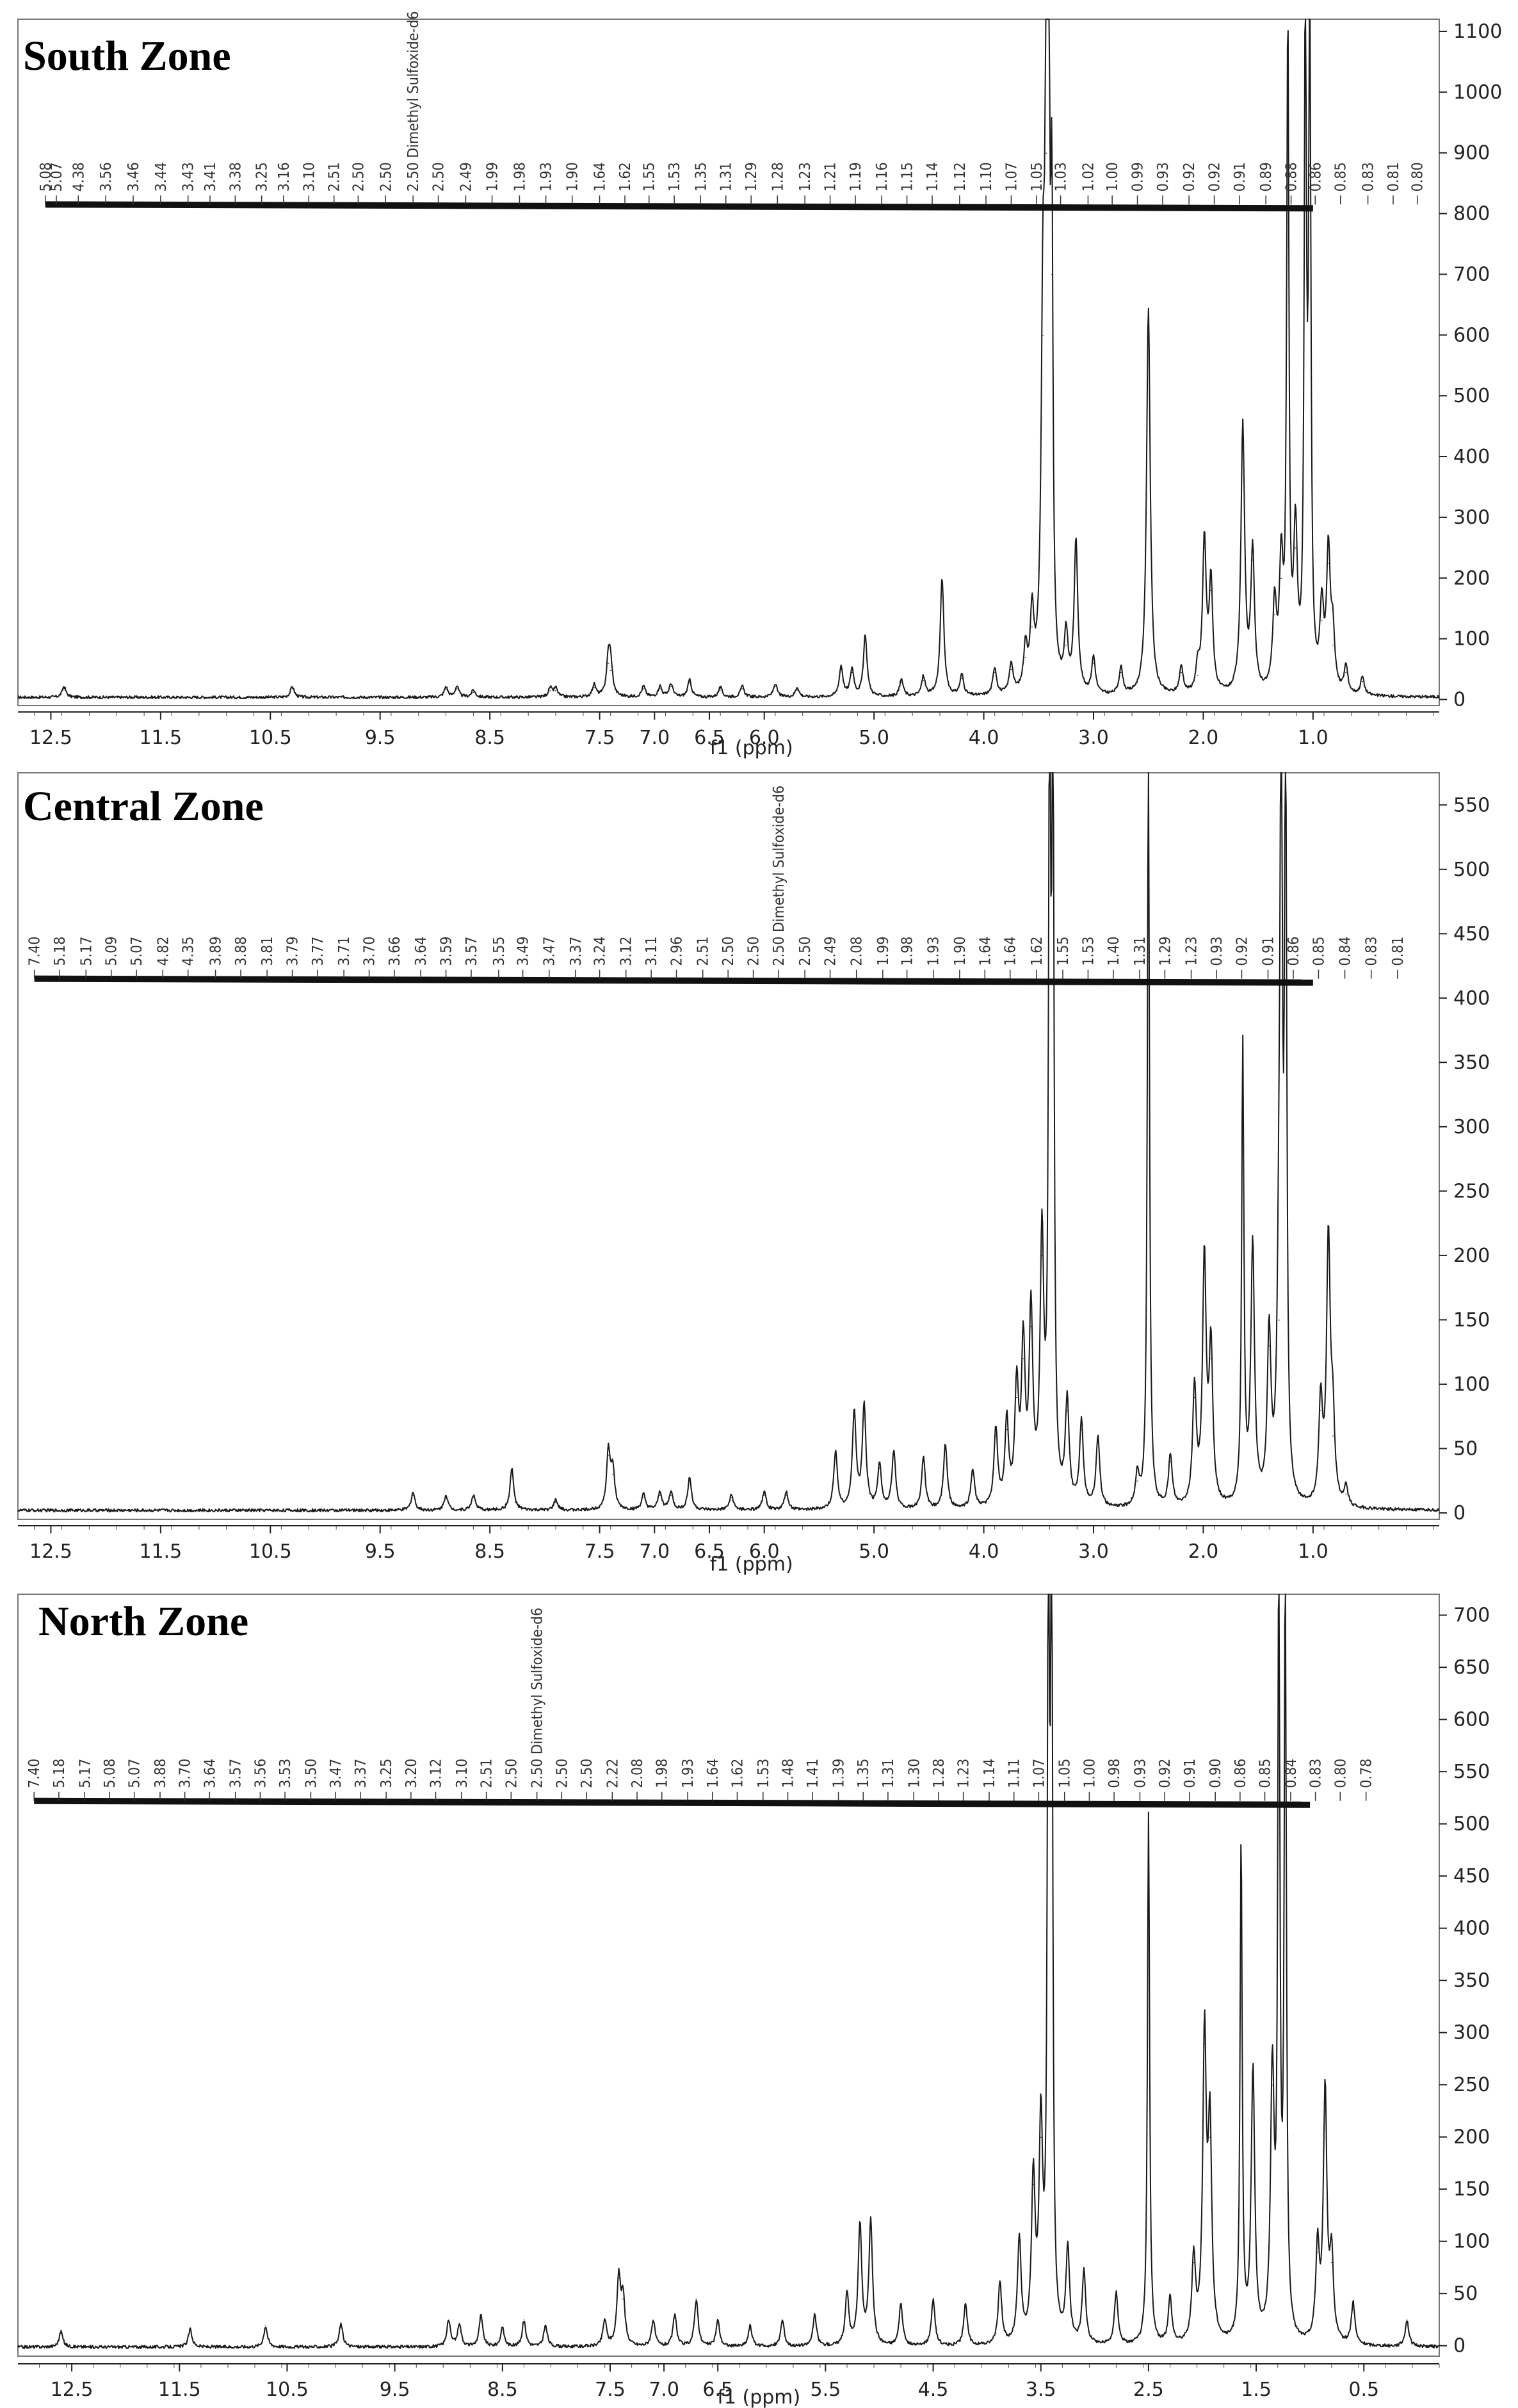  I want to click on peak-label: 1.98, so click(520, 176).